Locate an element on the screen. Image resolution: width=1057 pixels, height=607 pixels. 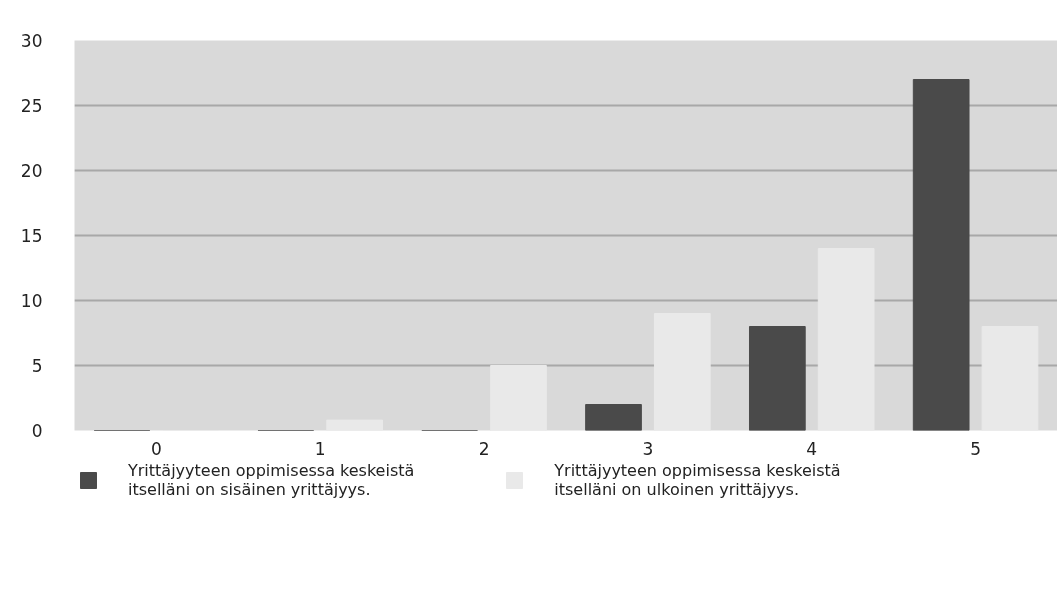
y-tick-label: 20 is located at coordinates (31, 171).